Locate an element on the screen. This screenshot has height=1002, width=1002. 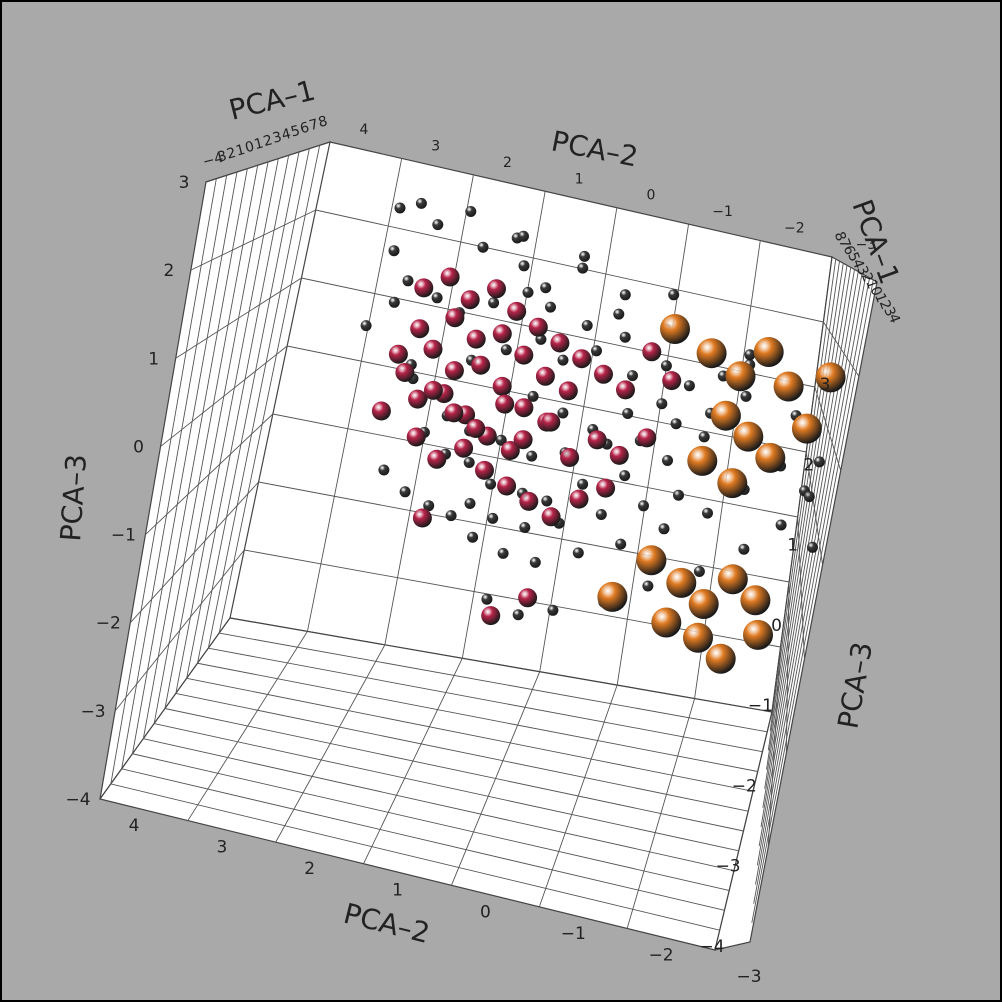
tick-label-top-x: 6 is located at coordinates (304, 129).